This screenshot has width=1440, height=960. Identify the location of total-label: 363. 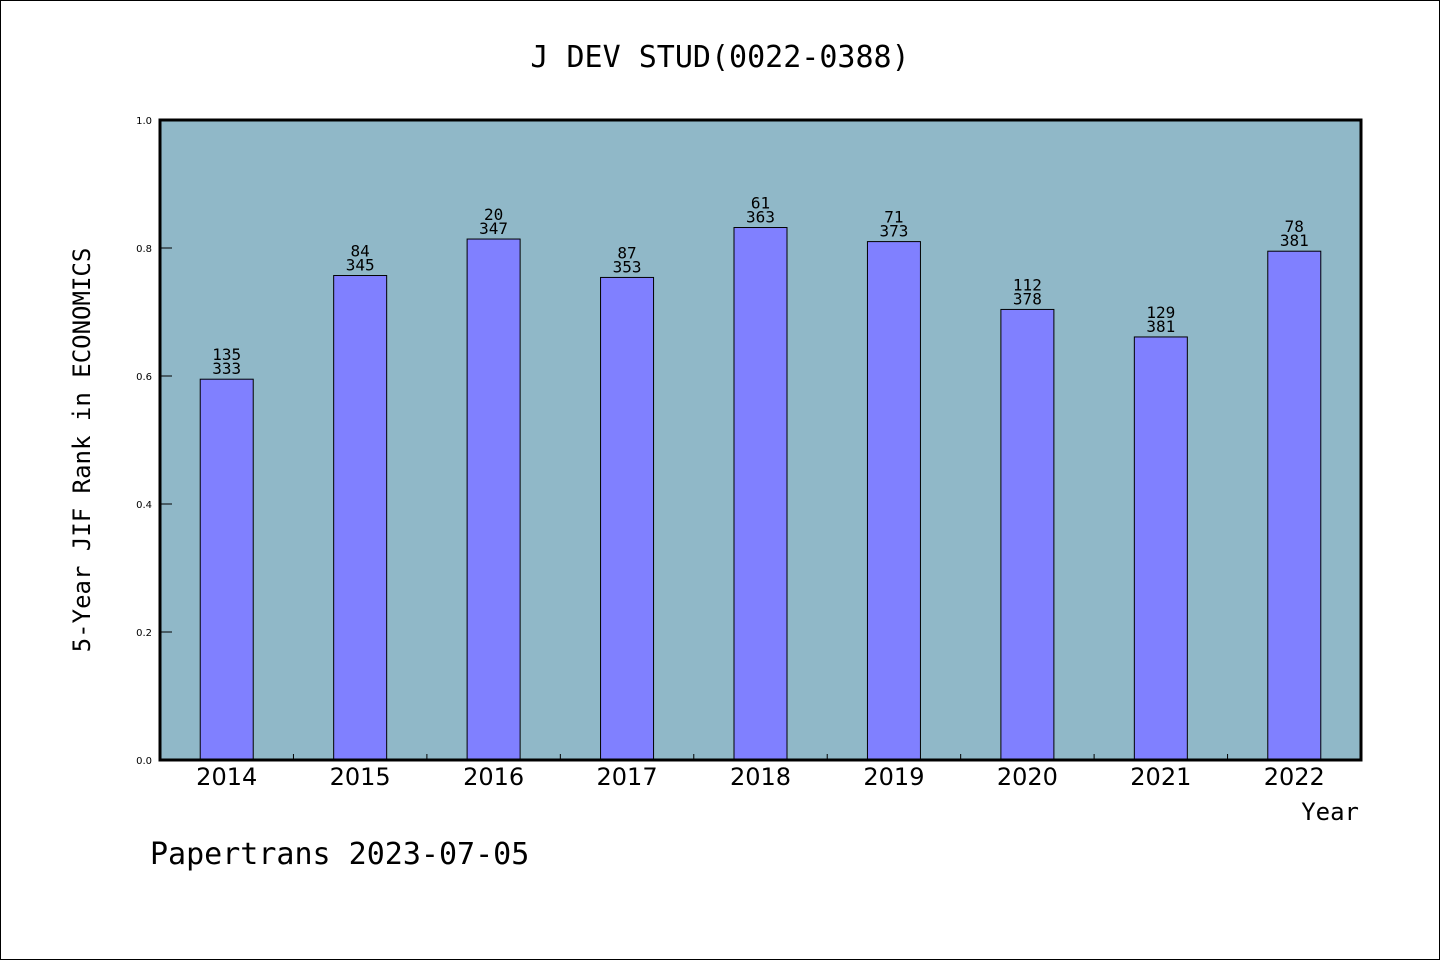
(760, 217).